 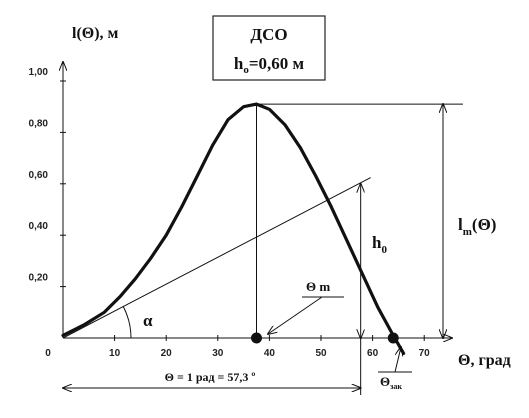 I want to click on h0-label: h0, so click(x=379, y=244).